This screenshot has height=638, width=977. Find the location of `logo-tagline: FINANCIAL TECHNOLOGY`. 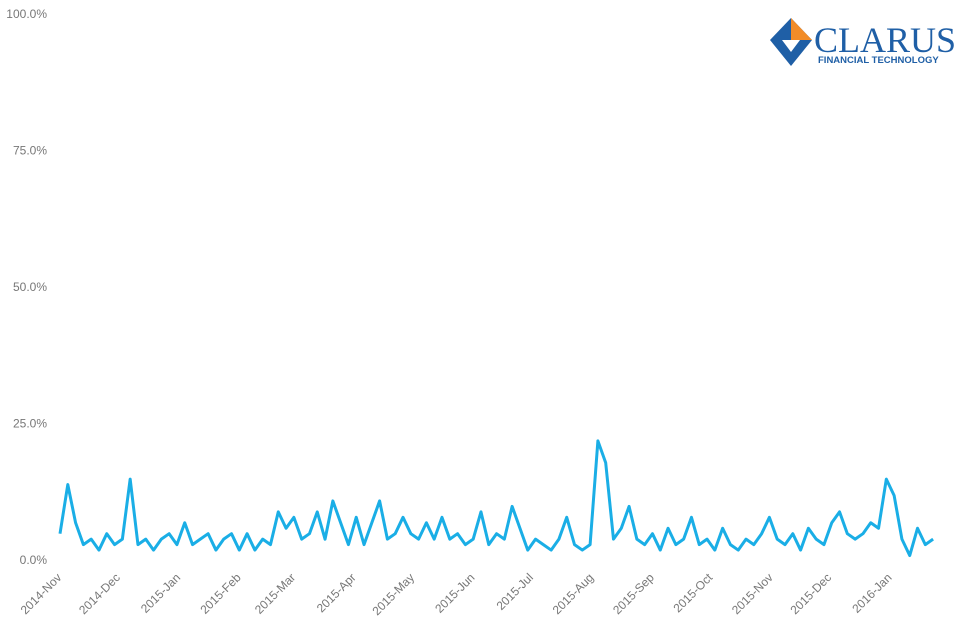

logo-tagline: FINANCIAL TECHNOLOGY is located at coordinates (878, 60).